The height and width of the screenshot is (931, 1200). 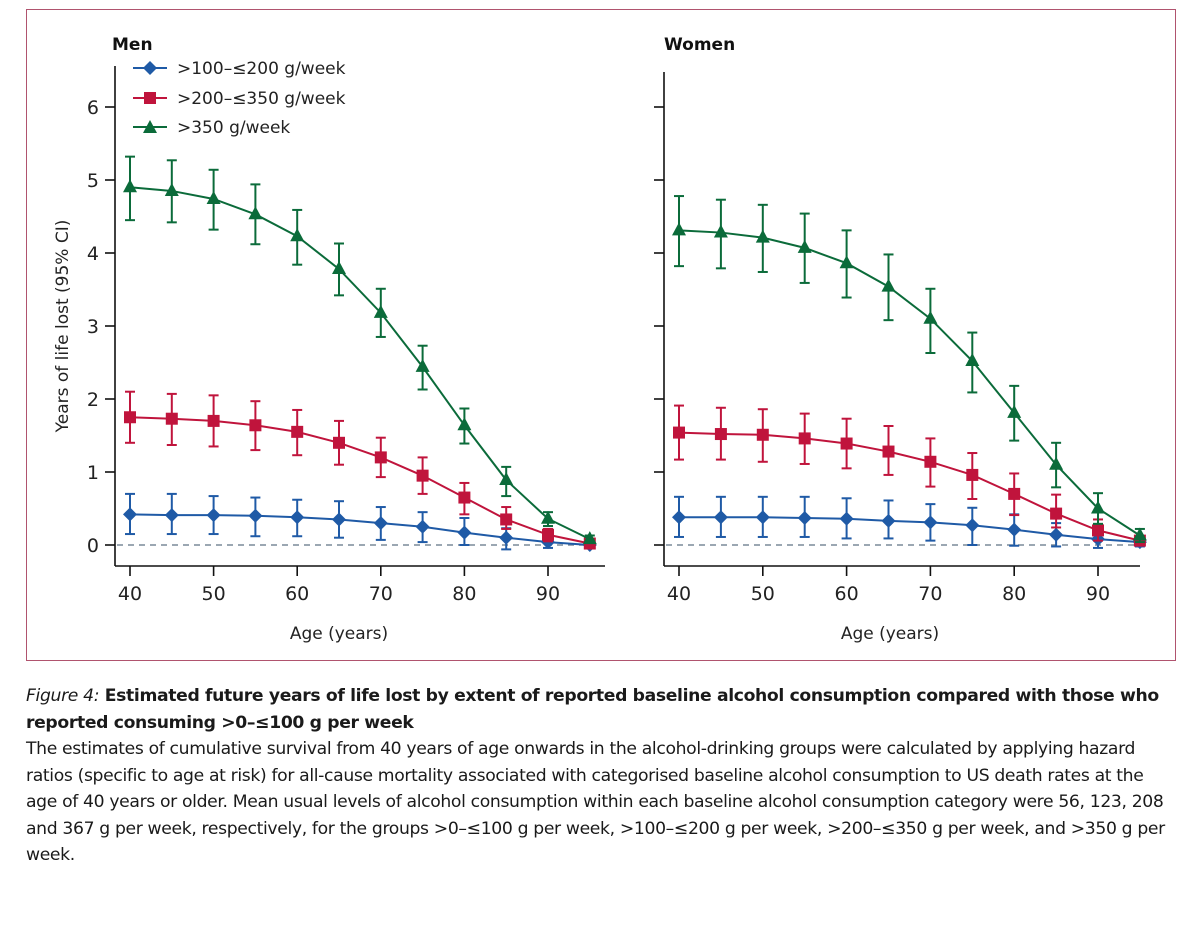 What do you see at coordinates (233, 128) in the screenshot?
I see `legend-label: >350 g/week` at bounding box center [233, 128].